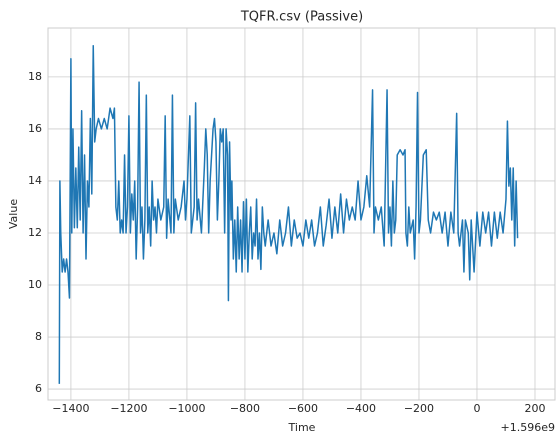 The height and width of the screenshot is (444, 558). Describe the element at coordinates (303, 408) in the screenshot. I see `x-tick-label: −600` at that location.